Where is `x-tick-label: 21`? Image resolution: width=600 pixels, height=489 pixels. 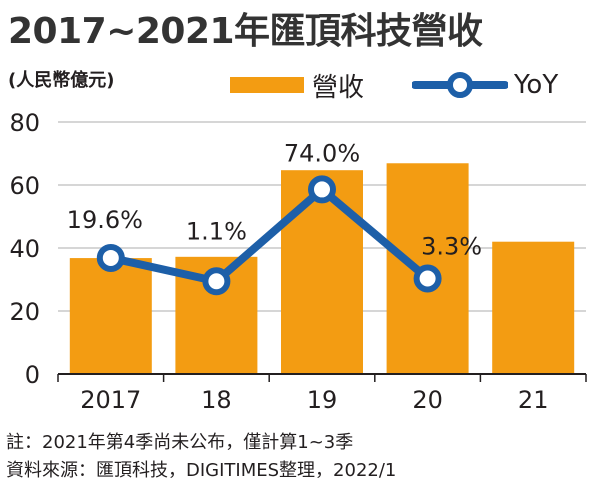
x-tick-label: 21 is located at coordinates (533, 400).